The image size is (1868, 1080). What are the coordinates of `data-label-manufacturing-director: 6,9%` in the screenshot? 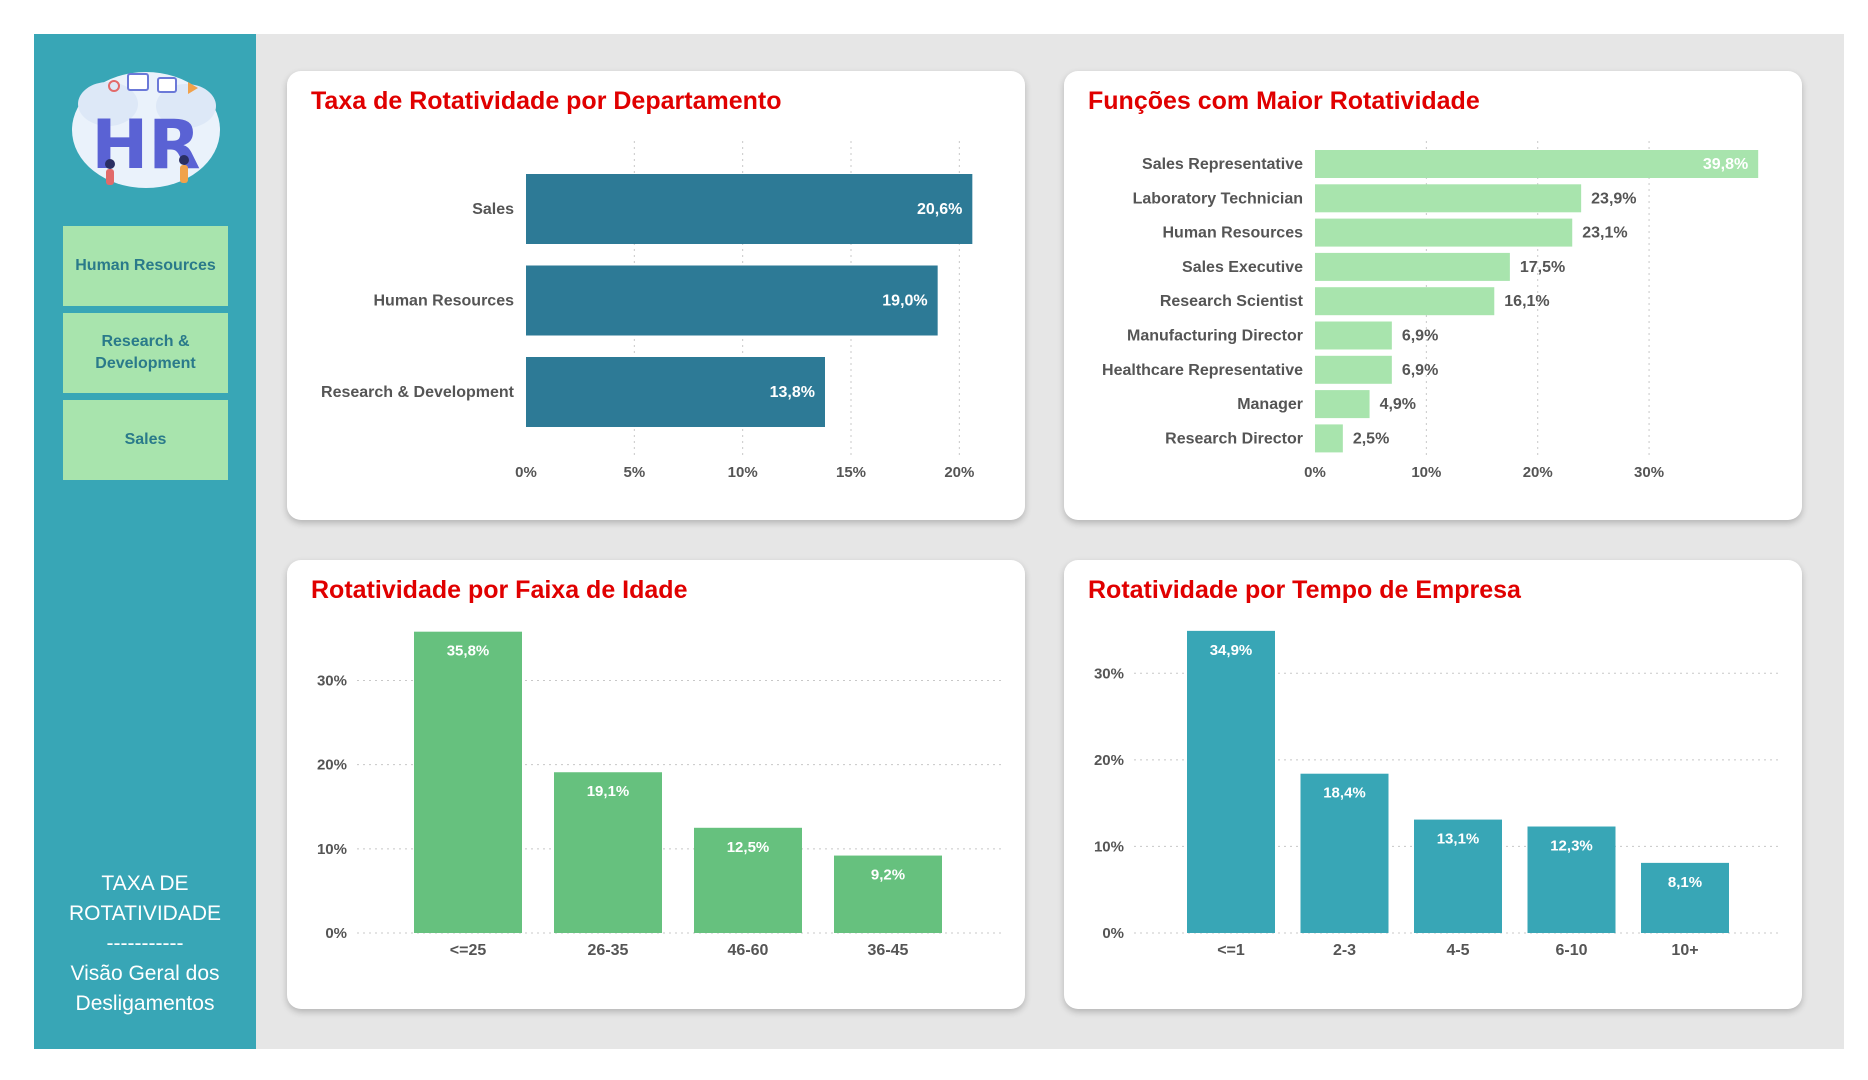 It's located at (1420, 336).